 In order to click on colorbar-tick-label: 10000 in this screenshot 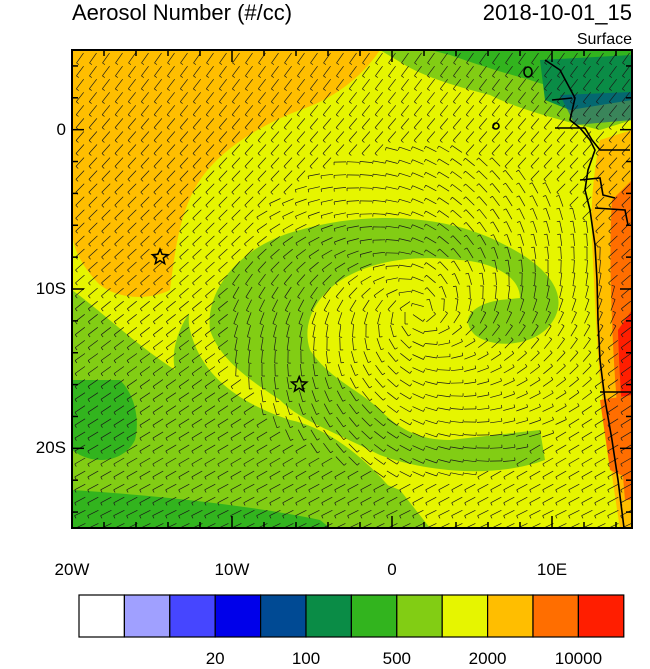, I will do `click(578, 659)`.